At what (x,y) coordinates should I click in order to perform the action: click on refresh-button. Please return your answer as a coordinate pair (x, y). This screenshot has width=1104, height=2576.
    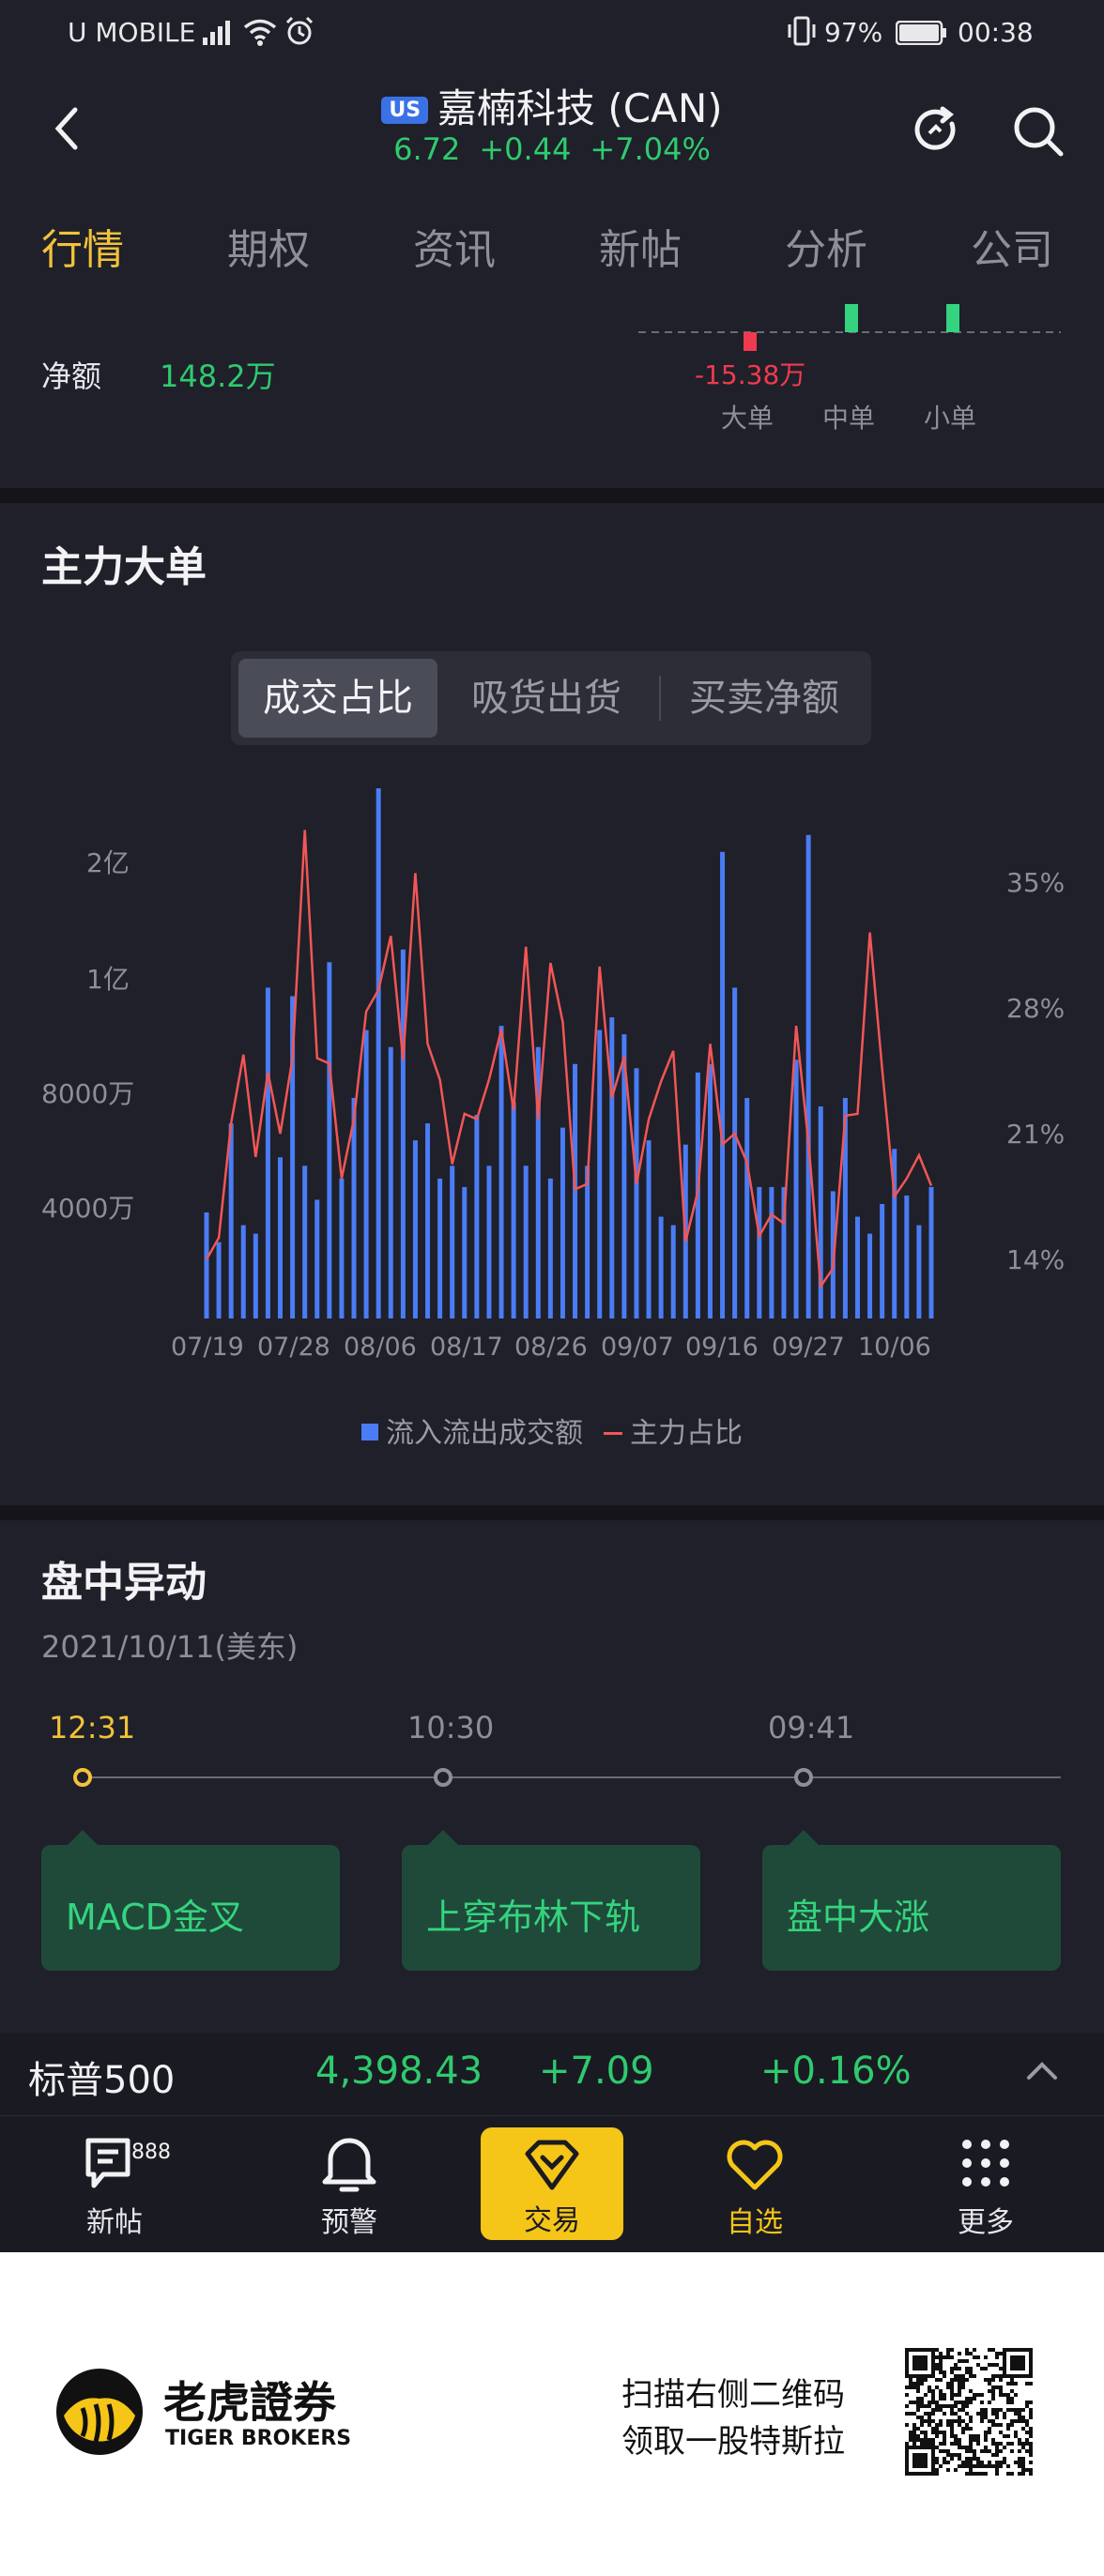
    Looking at the image, I should click on (936, 132).